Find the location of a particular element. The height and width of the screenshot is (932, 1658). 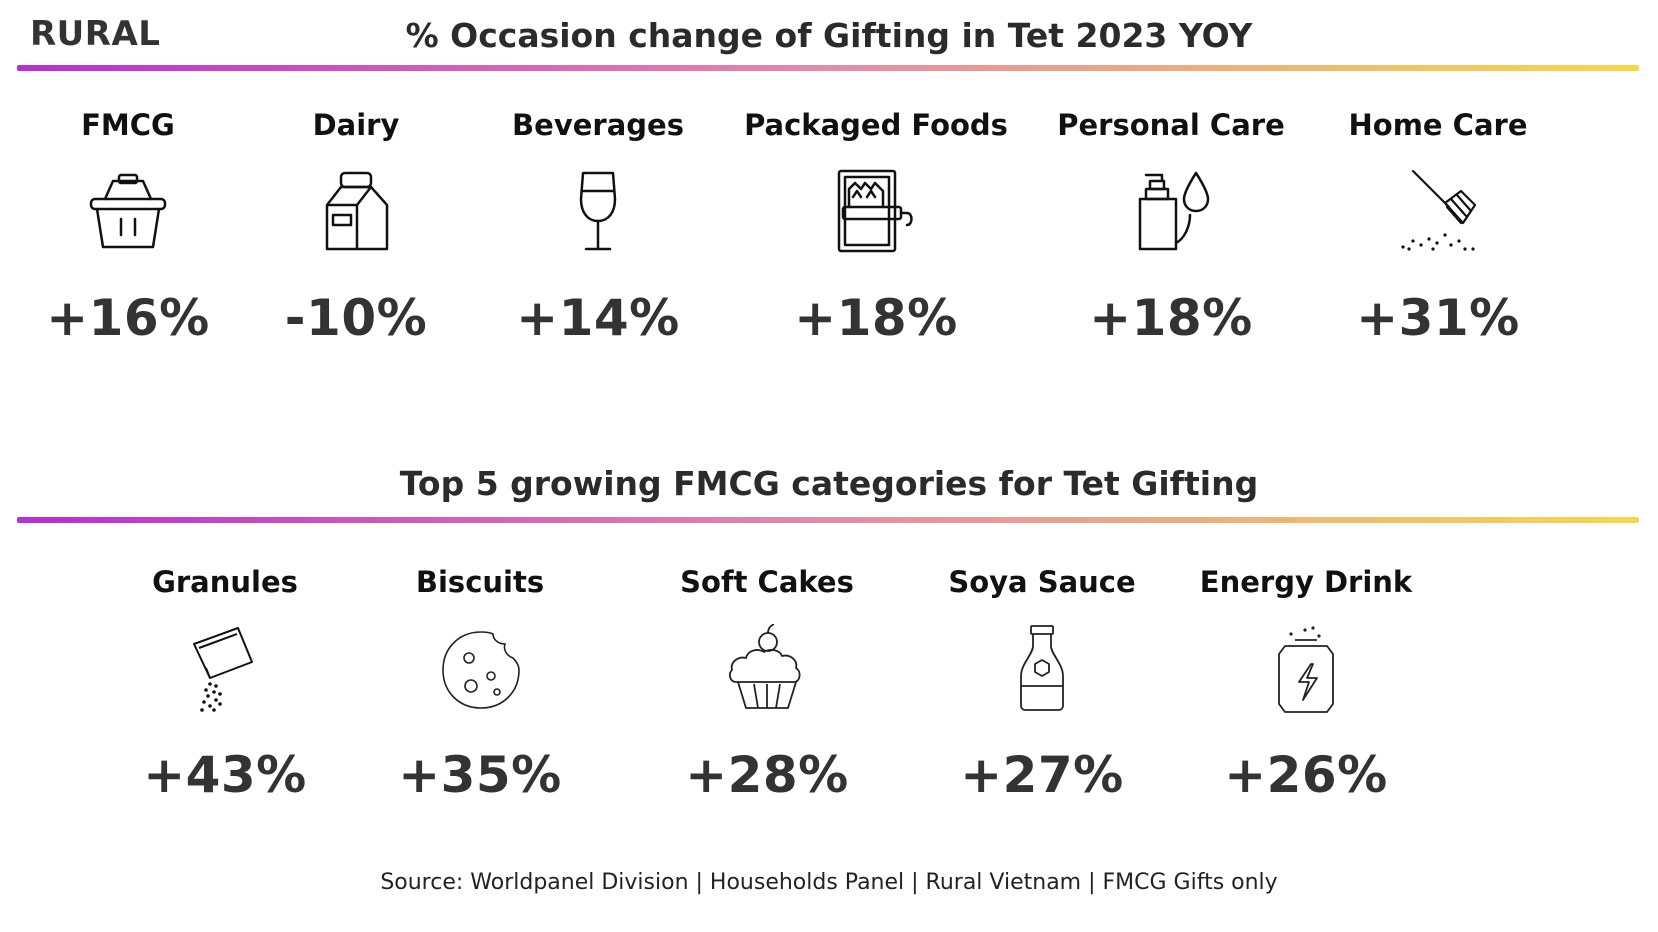

metric-value: +43% is located at coordinates (225, 775).